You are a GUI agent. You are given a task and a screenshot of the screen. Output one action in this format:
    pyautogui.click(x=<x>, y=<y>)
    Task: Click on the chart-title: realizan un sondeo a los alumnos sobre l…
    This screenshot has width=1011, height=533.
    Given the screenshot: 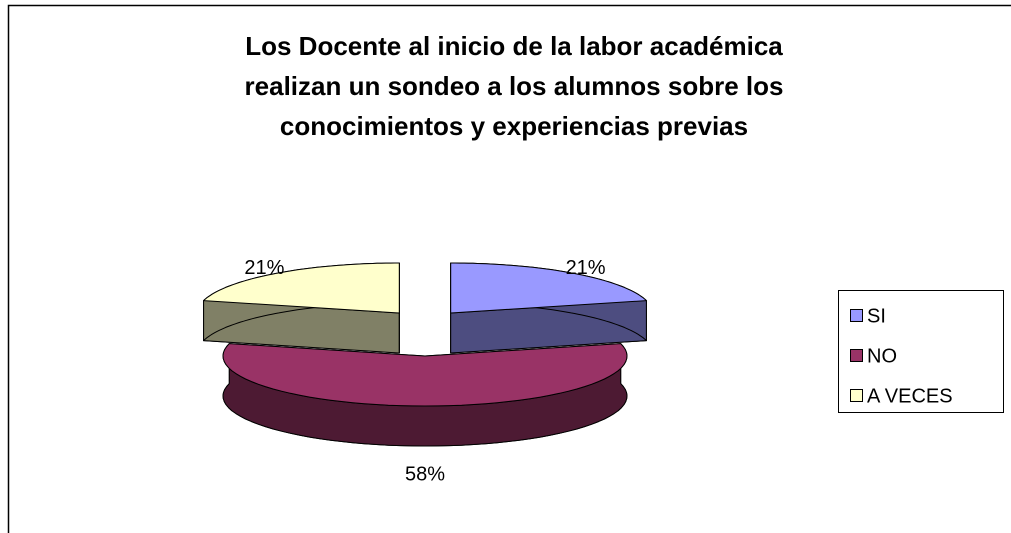 What is the action you would take?
    pyautogui.click(x=514, y=86)
    